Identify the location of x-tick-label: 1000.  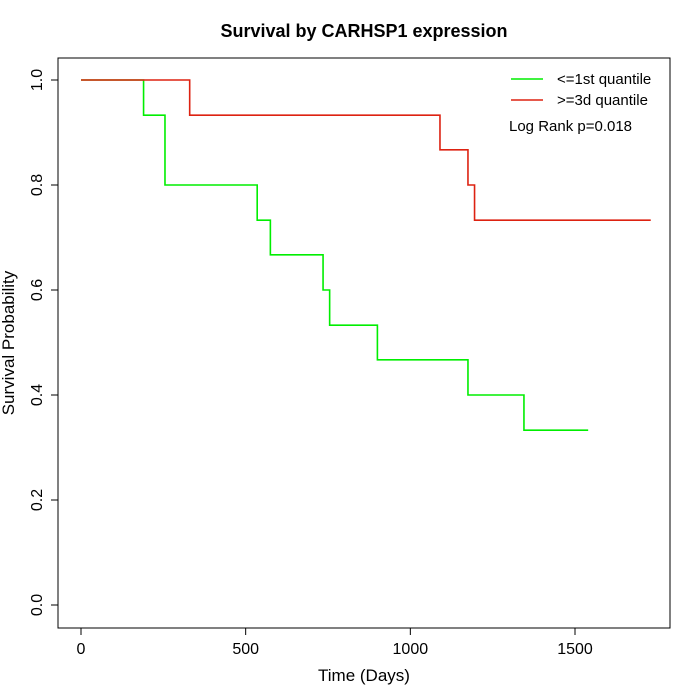
(411, 649).